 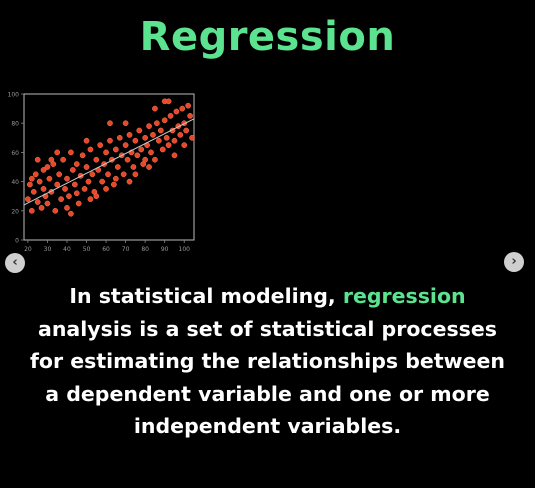 I want to click on description-before: In statistical modeling,, so click(x=206, y=296).